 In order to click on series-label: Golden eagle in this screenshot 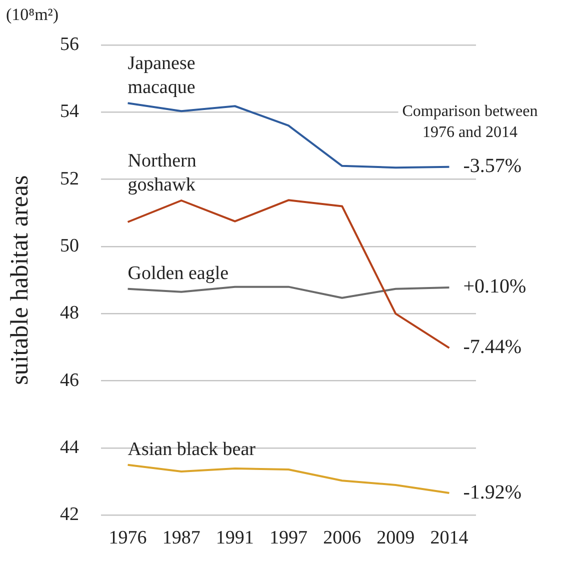, I will do `click(178, 273)`.